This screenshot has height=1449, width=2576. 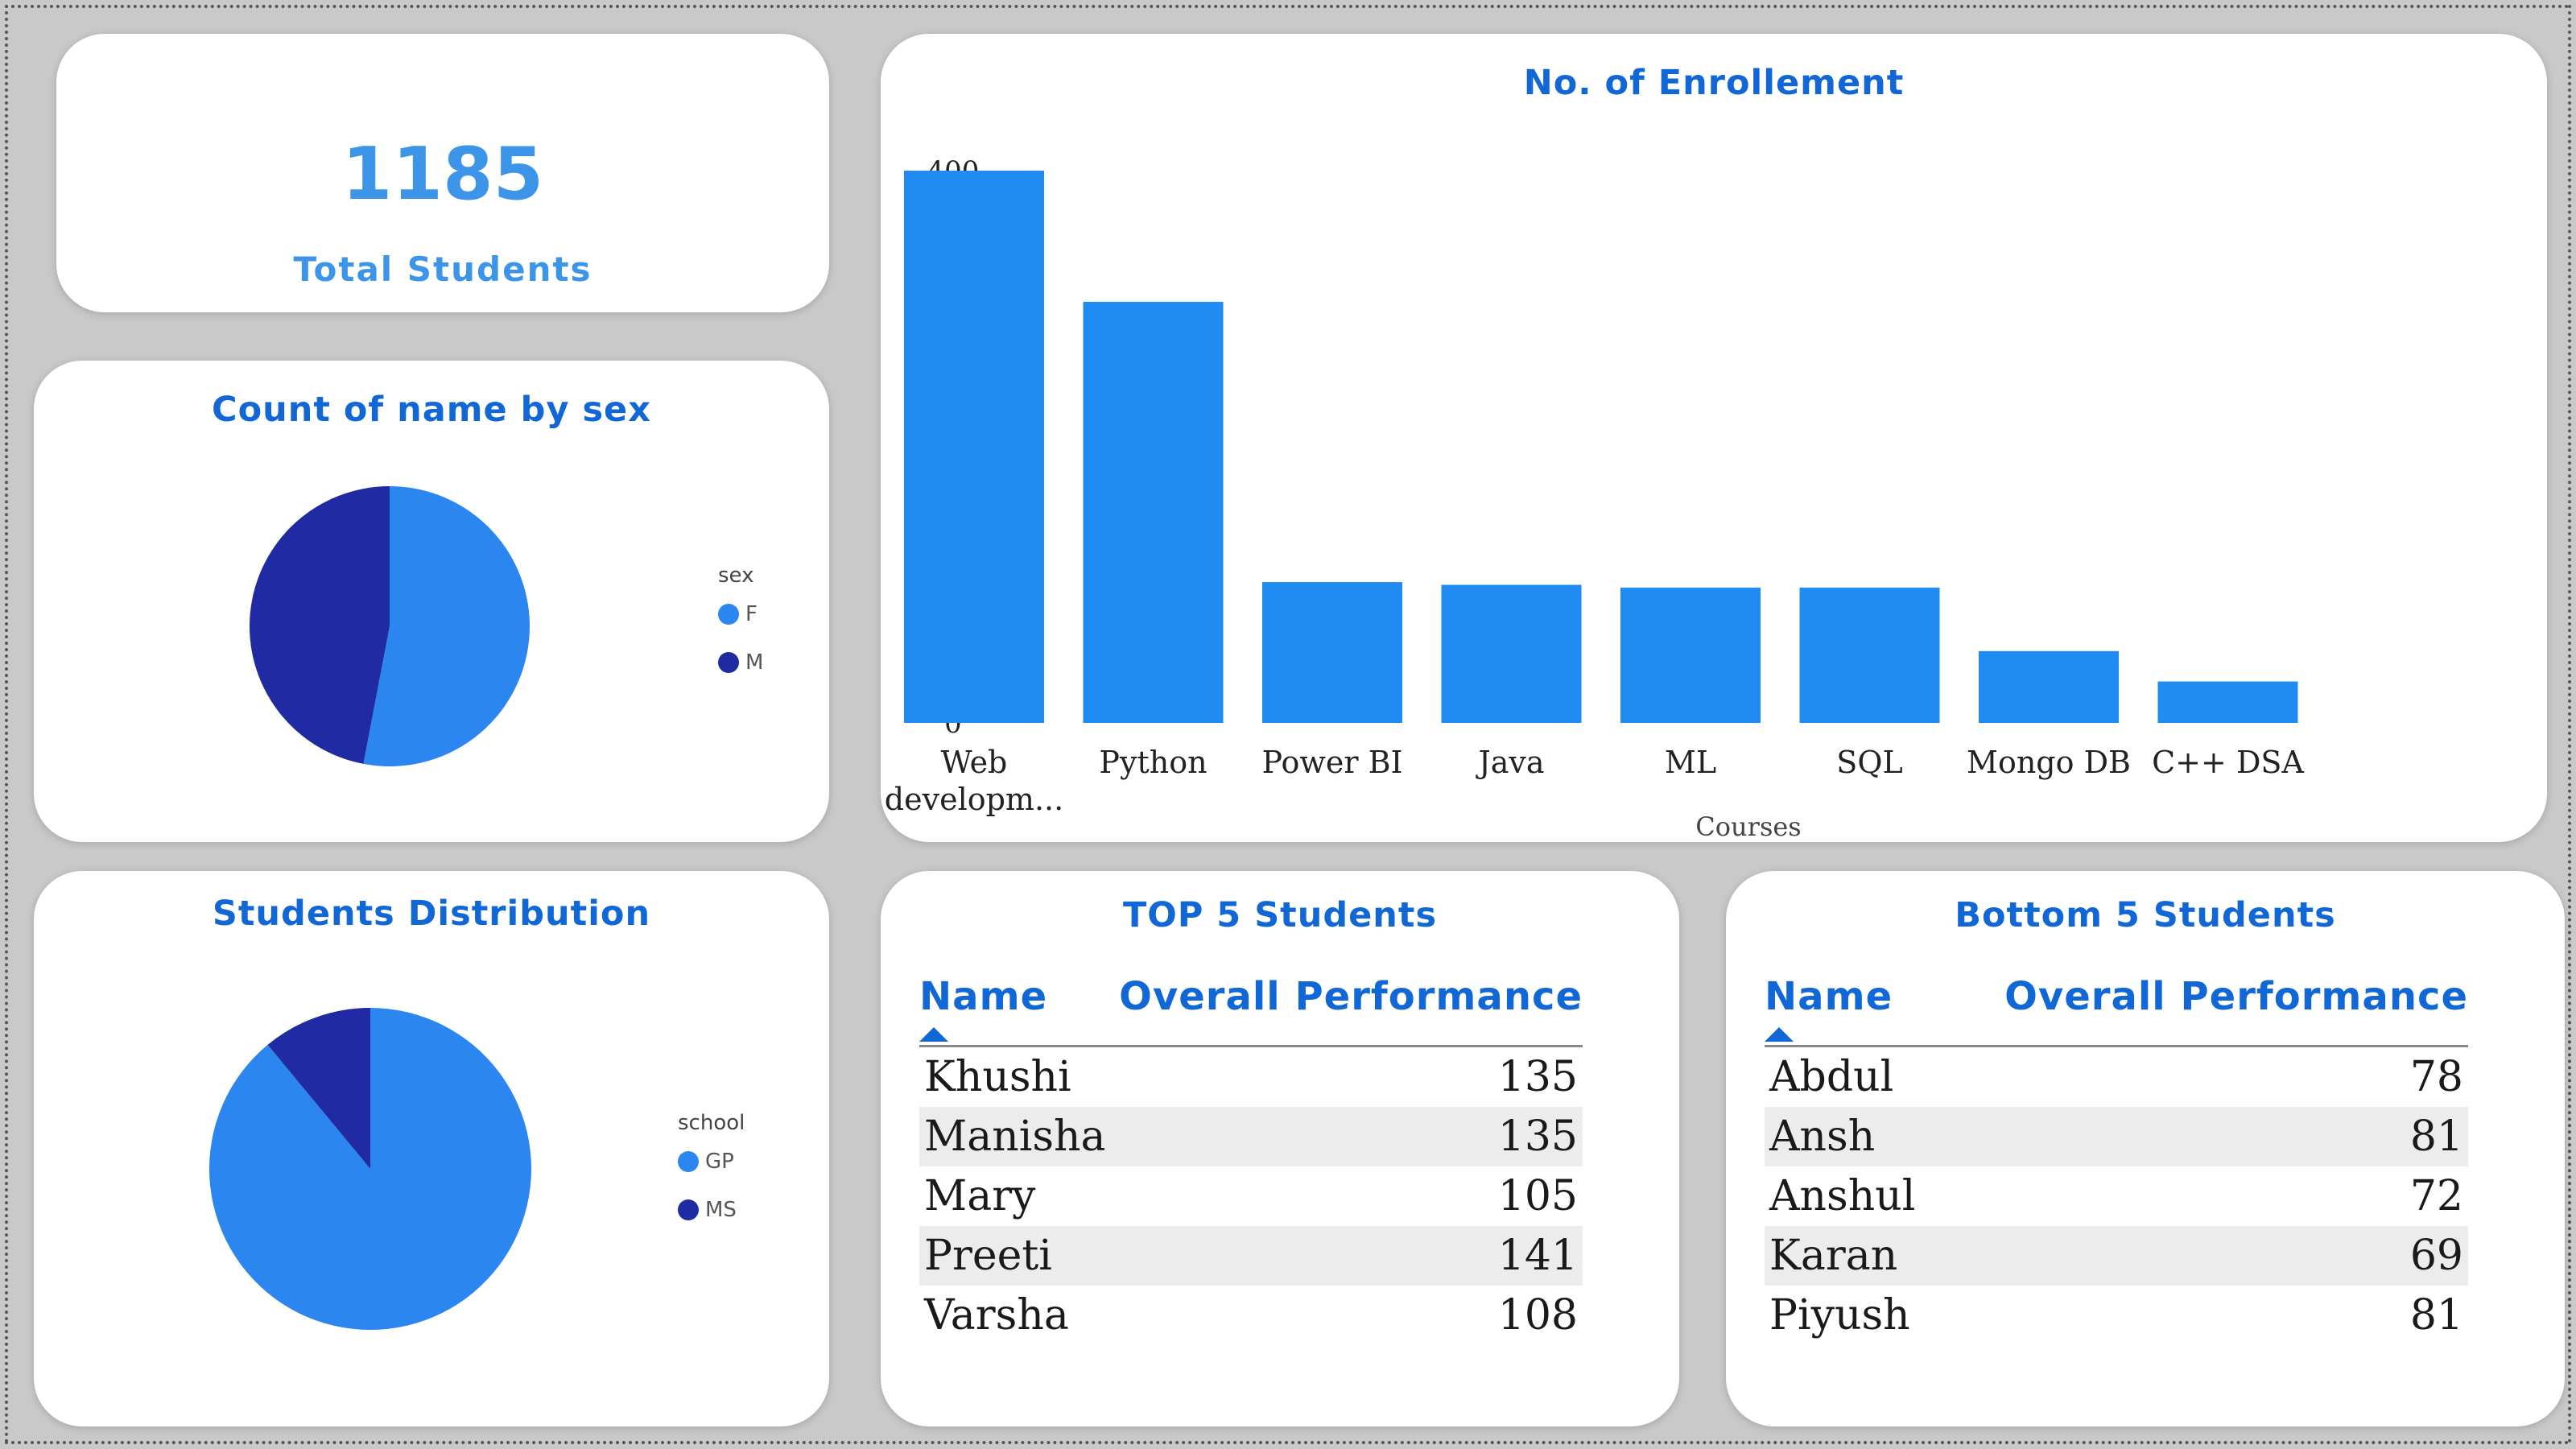 What do you see at coordinates (719, 1162) in the screenshot?
I see `school-legend-label-gp: GP` at bounding box center [719, 1162].